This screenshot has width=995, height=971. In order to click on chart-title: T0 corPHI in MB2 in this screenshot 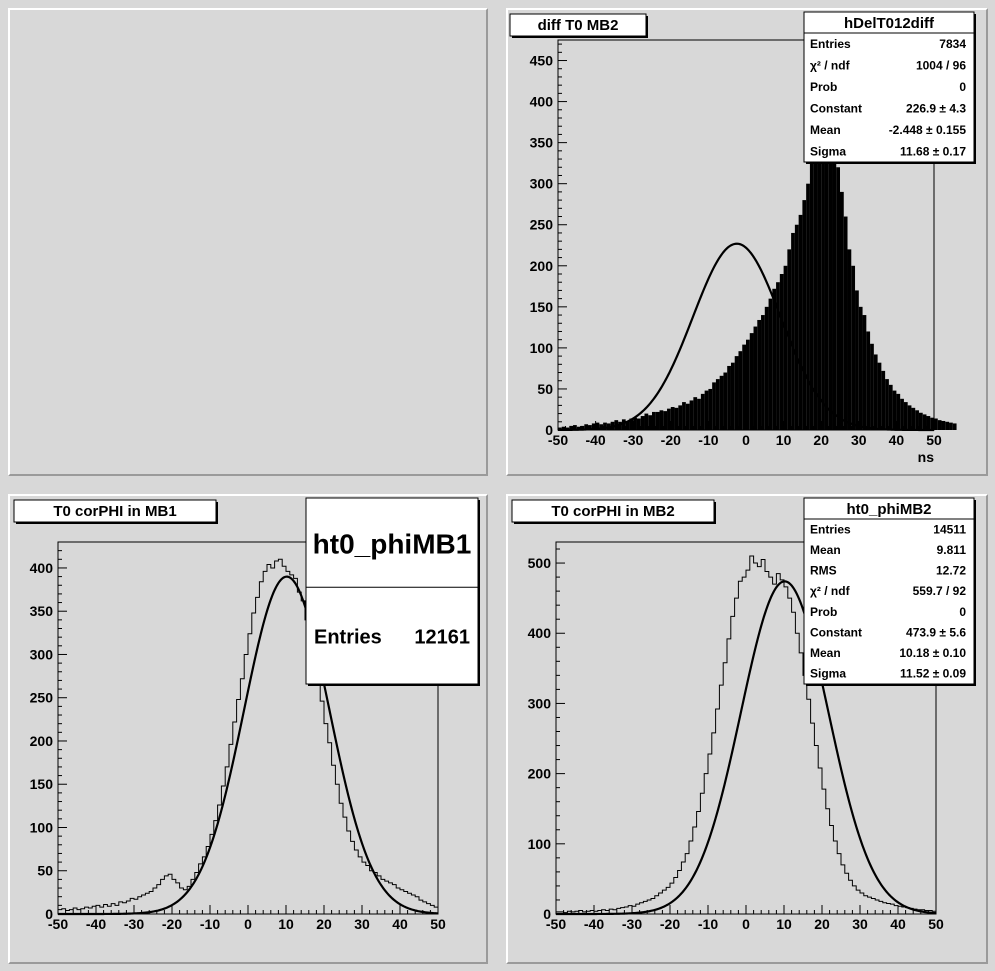, I will do `click(612, 511)`.